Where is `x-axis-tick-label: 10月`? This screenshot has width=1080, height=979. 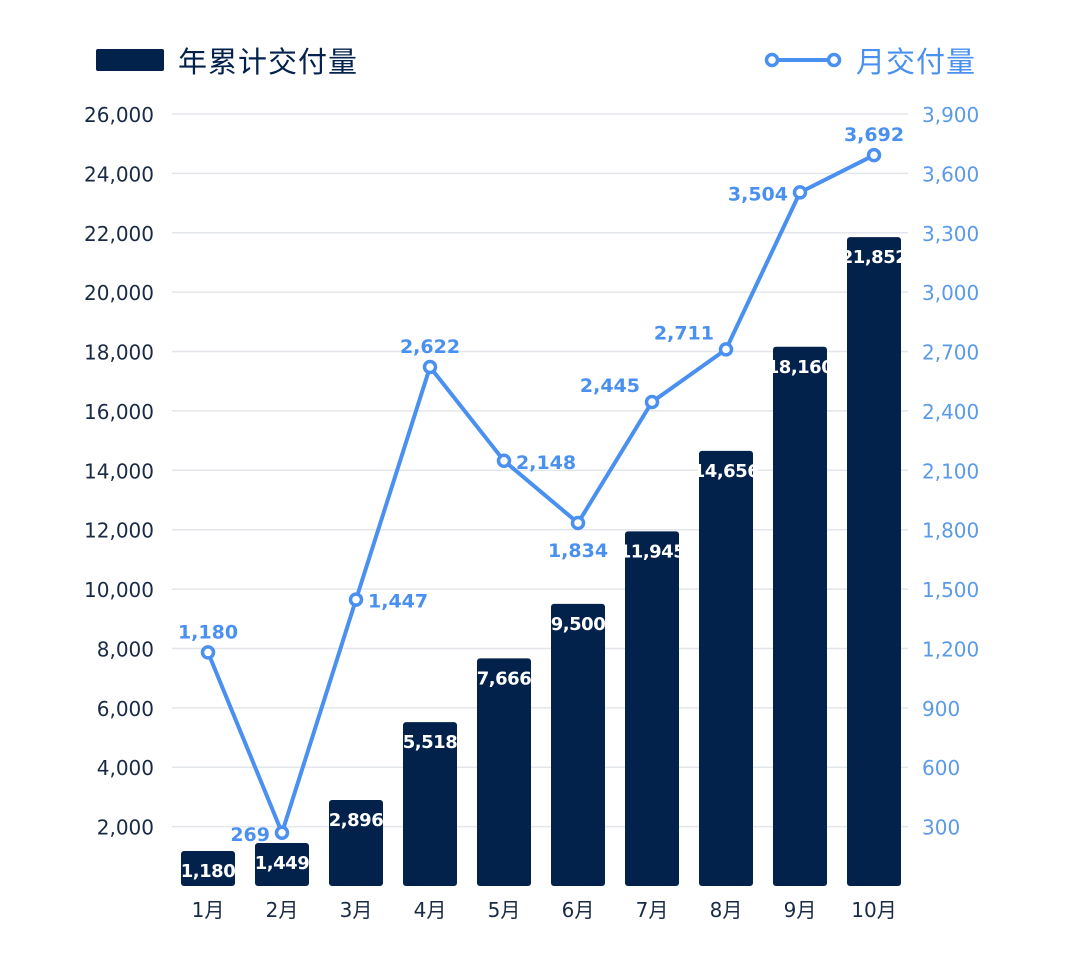 x-axis-tick-label: 10月 is located at coordinates (873, 910).